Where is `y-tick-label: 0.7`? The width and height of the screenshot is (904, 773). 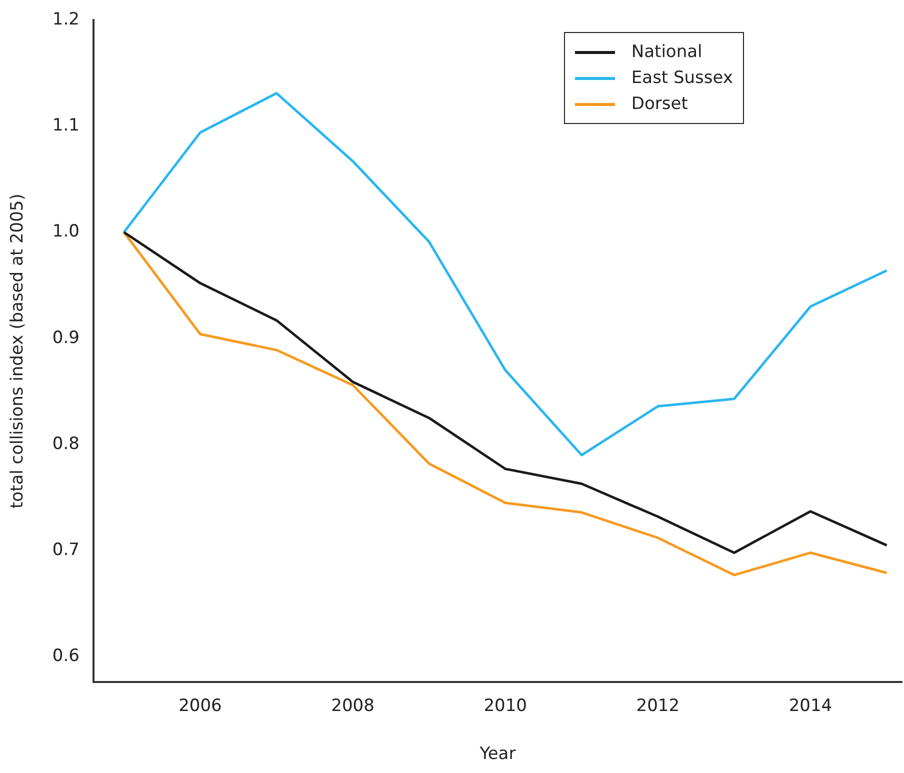 y-tick-label: 0.7 is located at coordinates (66, 550).